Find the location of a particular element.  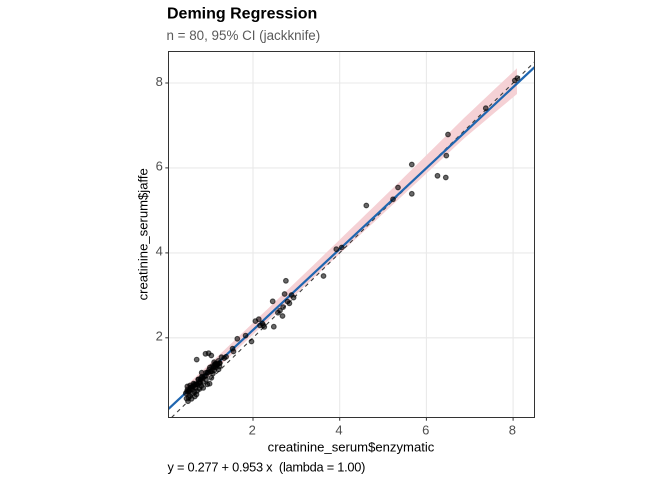

svg-text: creatinine_serum$jaffe is located at coordinates (143, 234).